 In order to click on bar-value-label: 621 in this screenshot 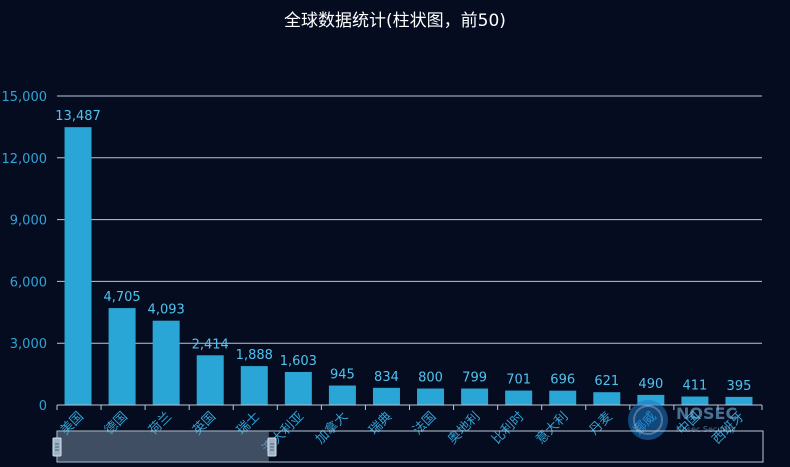, I will do `click(606, 381)`.